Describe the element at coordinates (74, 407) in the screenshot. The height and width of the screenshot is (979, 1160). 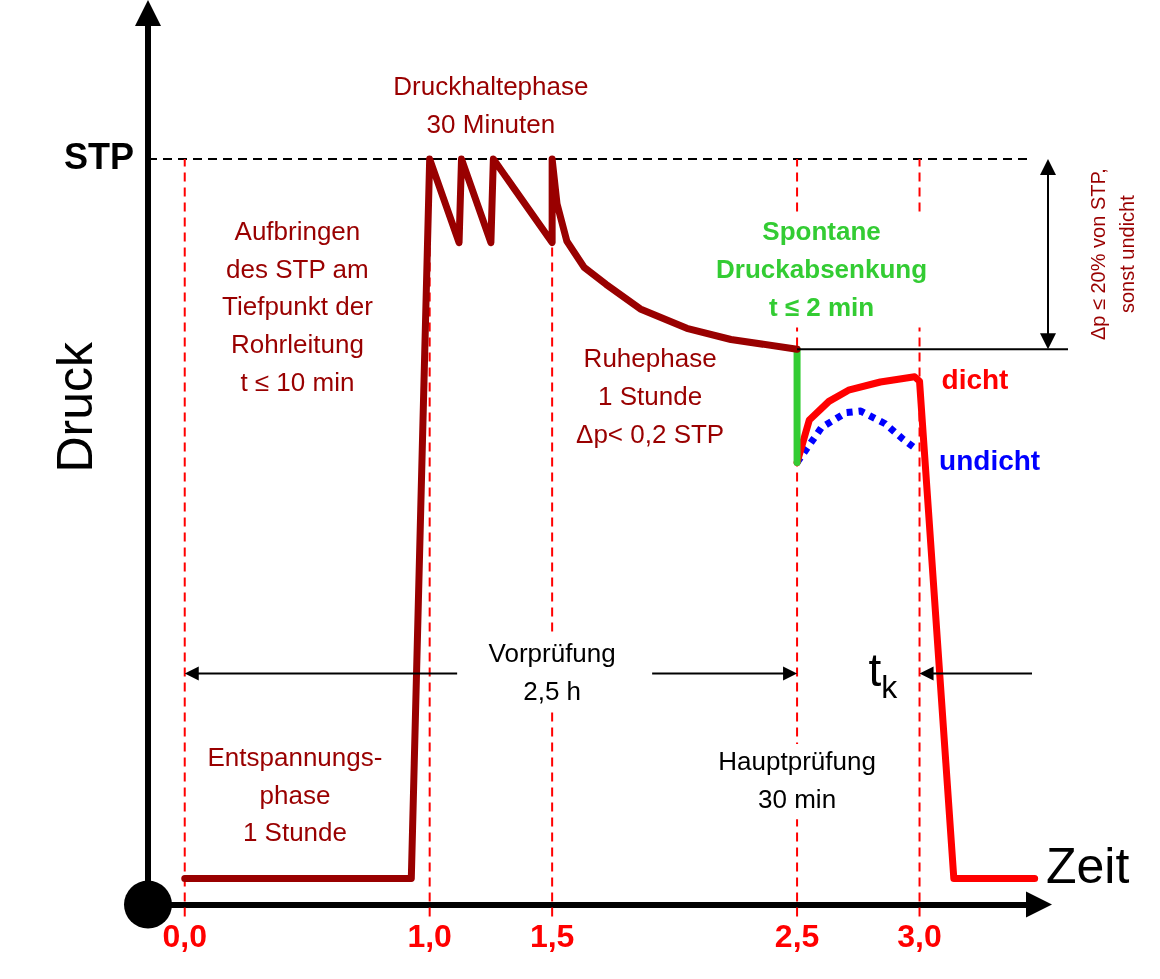
I see `y-axis-title: Druck` at that location.